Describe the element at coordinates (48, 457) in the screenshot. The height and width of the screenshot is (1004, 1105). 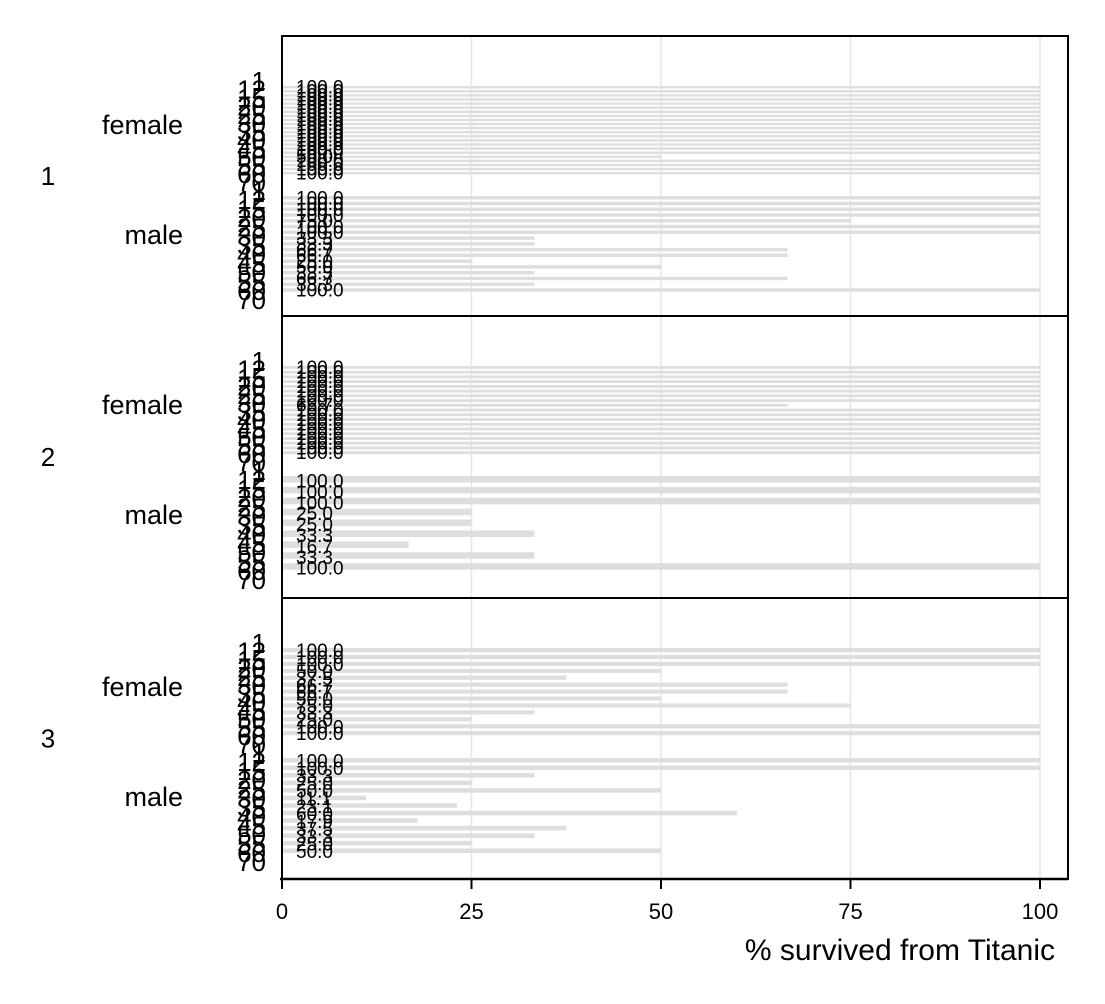
I see `group-label: 2` at that location.